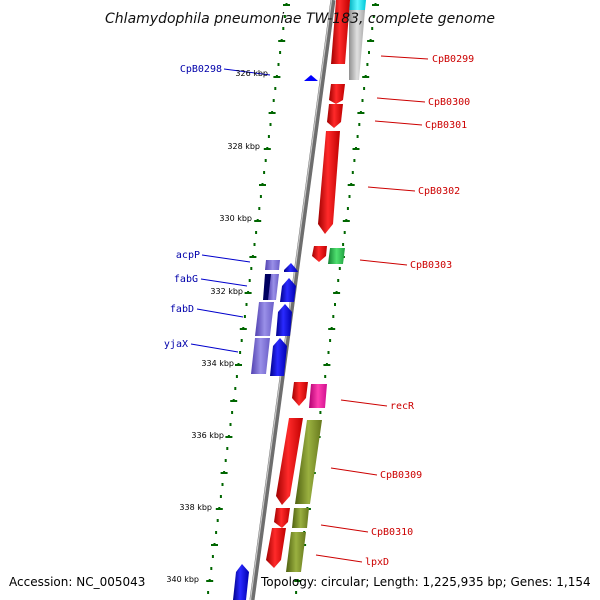  I want to click on gene-acpp, so click(272, 265).